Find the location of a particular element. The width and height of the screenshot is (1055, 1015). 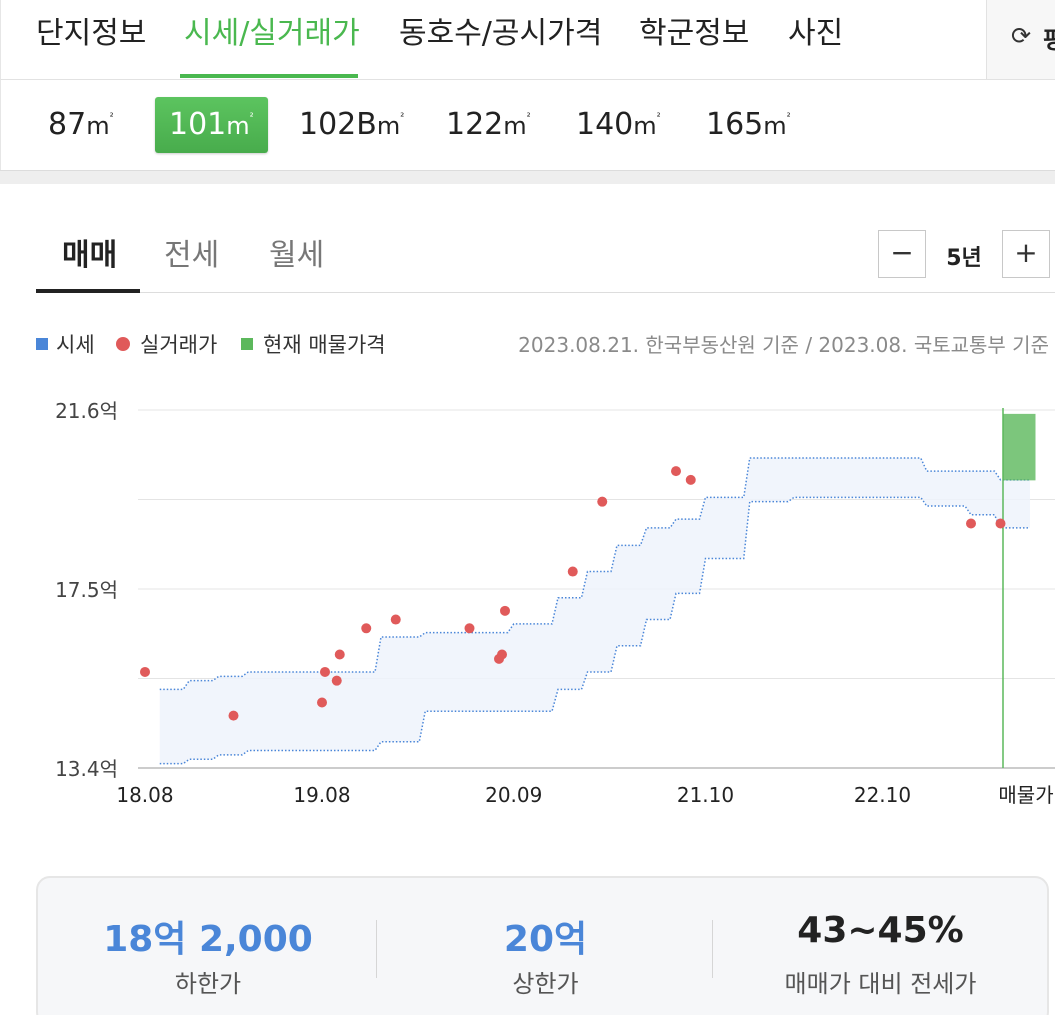

unit-toggle-label: 평 is located at coordinates (1049, 40).